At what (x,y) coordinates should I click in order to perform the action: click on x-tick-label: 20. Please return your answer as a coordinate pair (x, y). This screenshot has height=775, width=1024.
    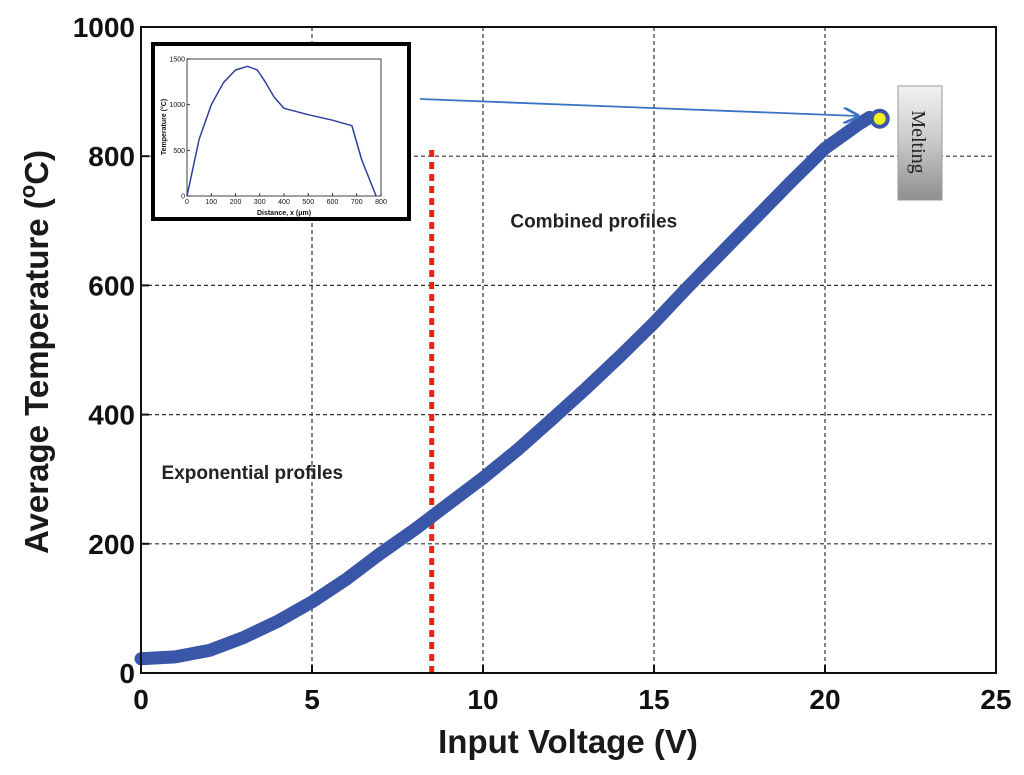
    Looking at the image, I should click on (824, 699).